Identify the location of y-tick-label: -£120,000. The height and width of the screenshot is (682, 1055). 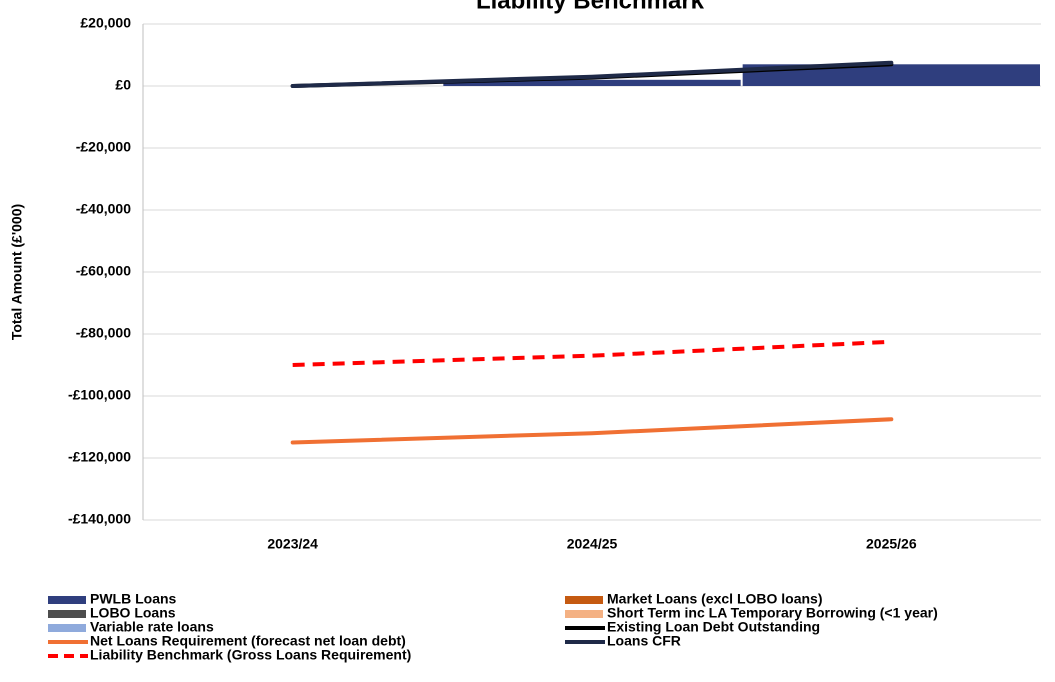
(99, 457).